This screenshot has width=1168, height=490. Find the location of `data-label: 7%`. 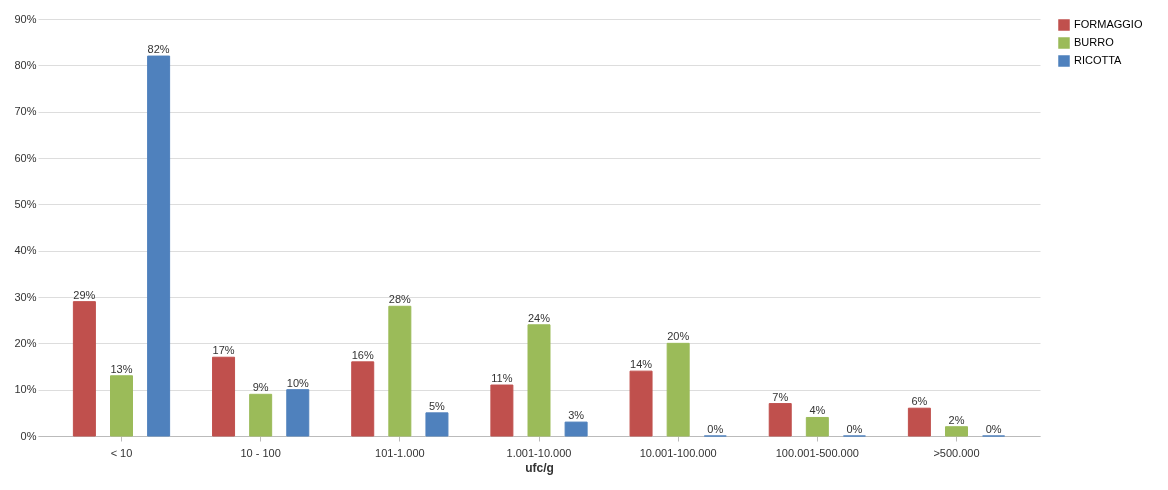

data-label: 7% is located at coordinates (780, 396).